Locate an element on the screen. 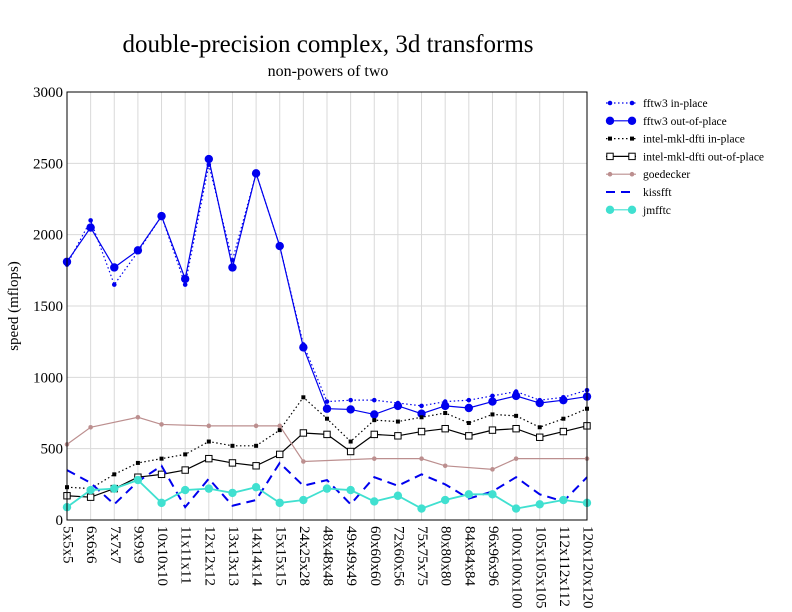 Image resolution: width=792 pixels, height=612 pixels. x-tick-label: 13x13x13 is located at coordinates (233, 556).